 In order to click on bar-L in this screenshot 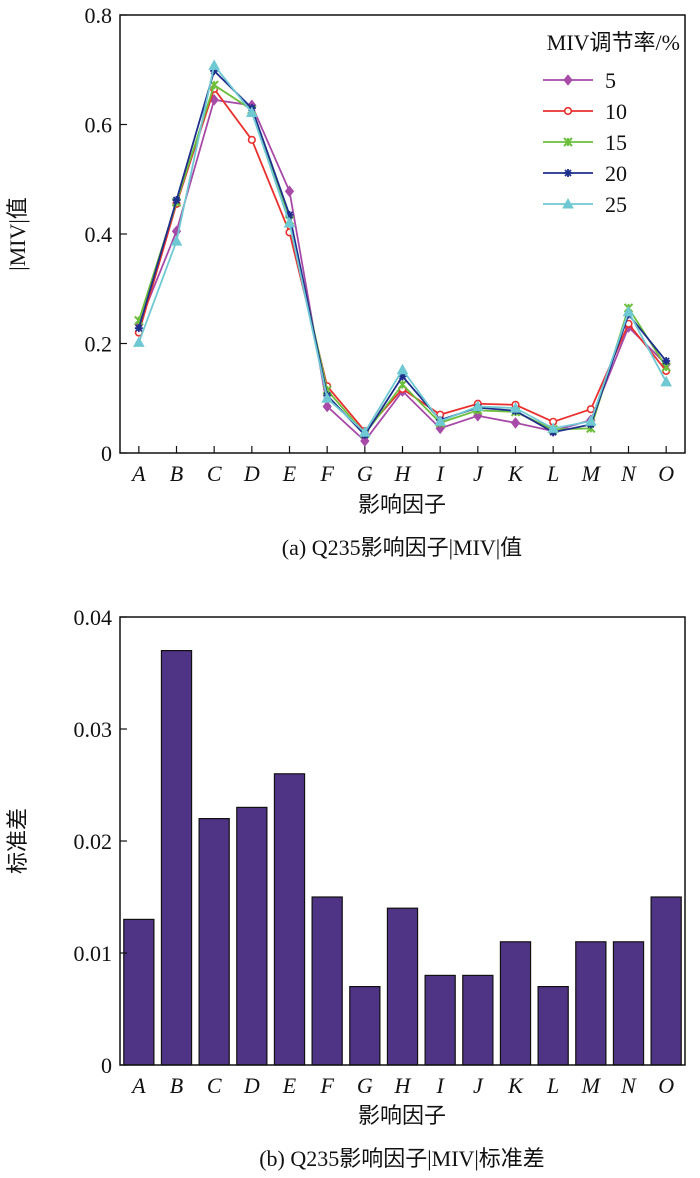, I will do `click(553, 1025)`.